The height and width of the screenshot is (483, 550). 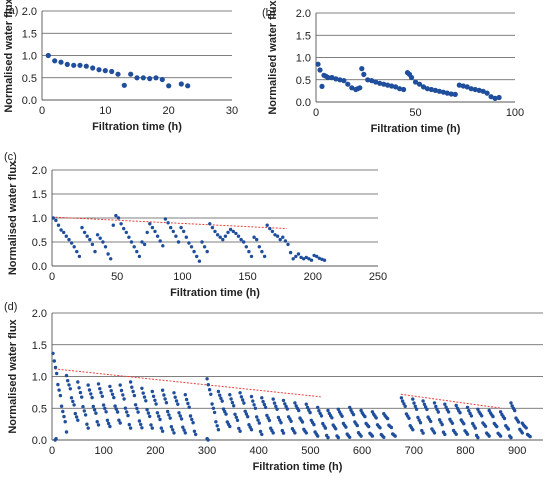 I want to click on x-tick-label: 600, so click(x=362, y=451).